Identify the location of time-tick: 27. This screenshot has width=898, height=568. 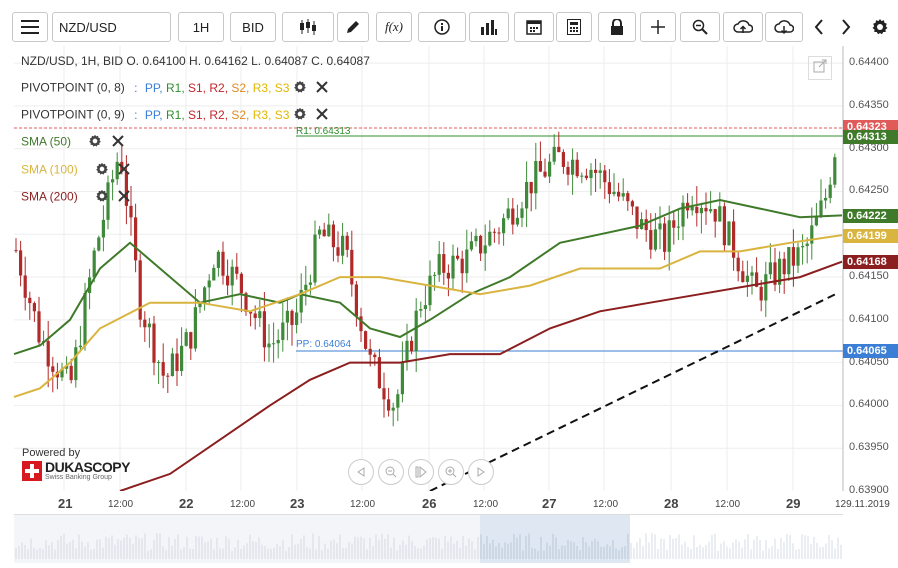
(549, 503).